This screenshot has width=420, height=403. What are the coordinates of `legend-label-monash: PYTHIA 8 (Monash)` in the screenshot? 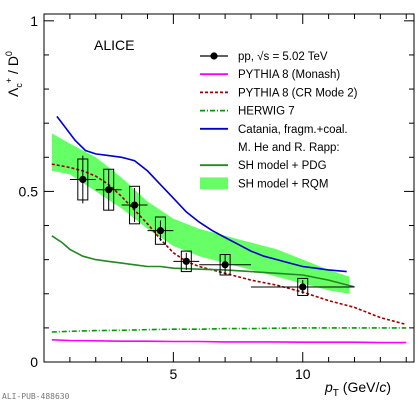 It's located at (289, 75).